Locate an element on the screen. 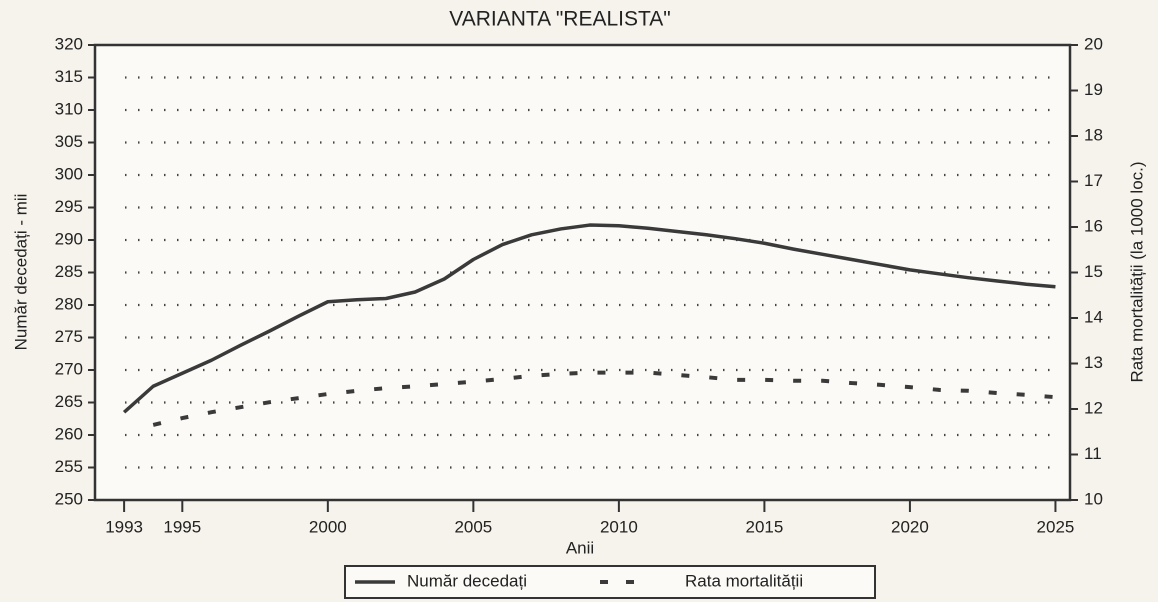 Image resolution: width=1158 pixels, height=602 pixels. x-tick-label: 1993 is located at coordinates (124, 526).